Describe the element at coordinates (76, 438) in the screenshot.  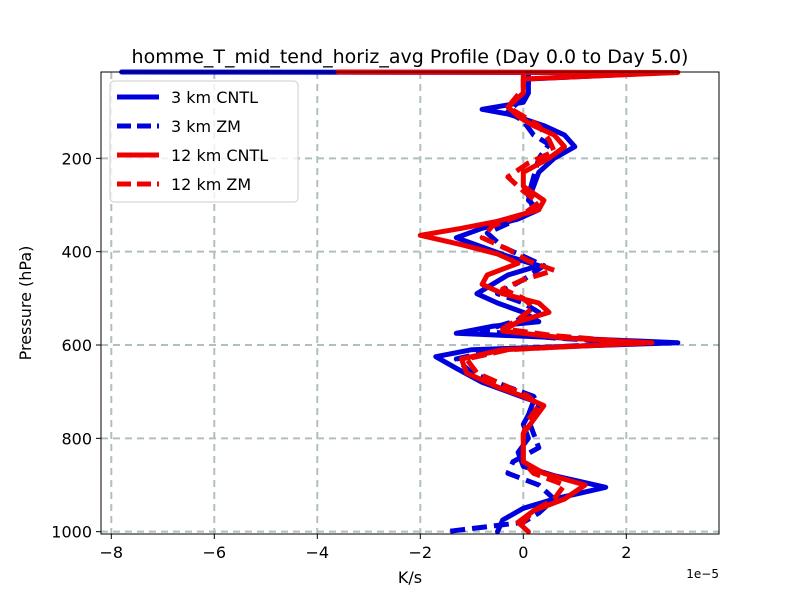
I see `y-tick-label: 800` at that location.